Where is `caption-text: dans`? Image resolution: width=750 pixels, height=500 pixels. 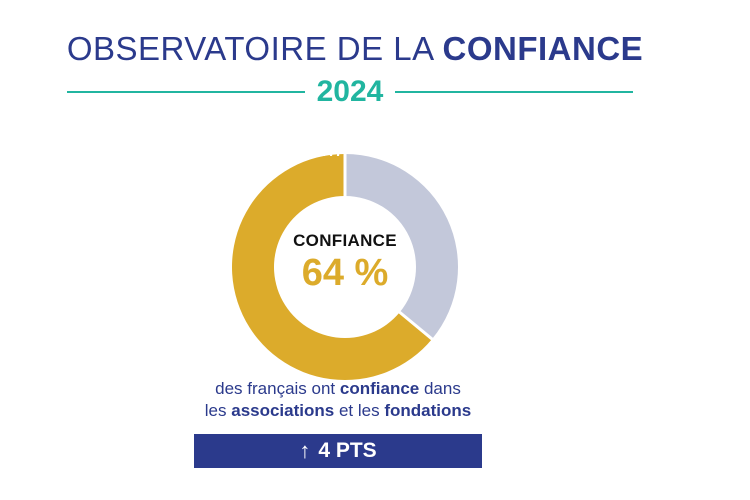 caption-text: dans is located at coordinates (440, 388).